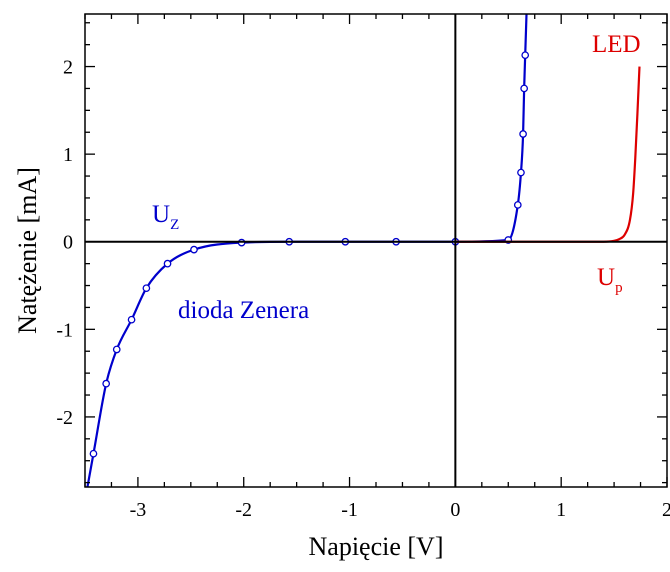  What do you see at coordinates (64, 330) in the screenshot?
I see `y-tick-label: -1` at bounding box center [64, 330].